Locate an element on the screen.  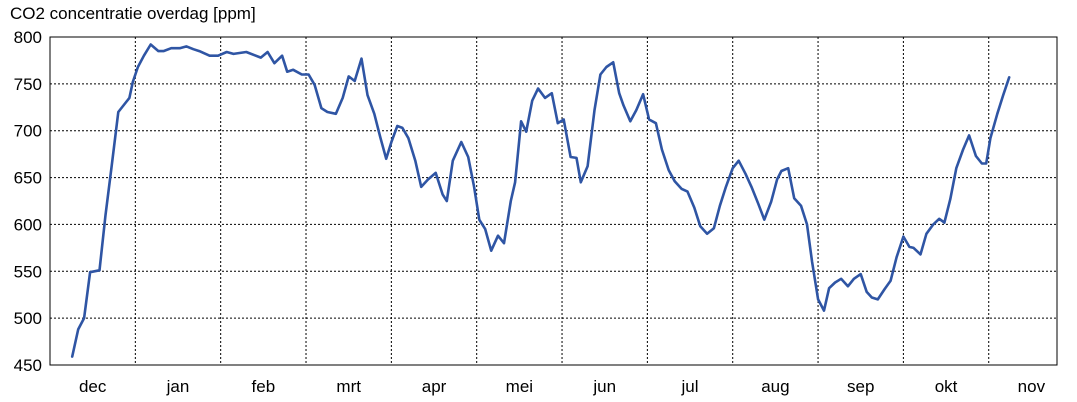
x-tick-label: nov is located at coordinates (1032, 386).